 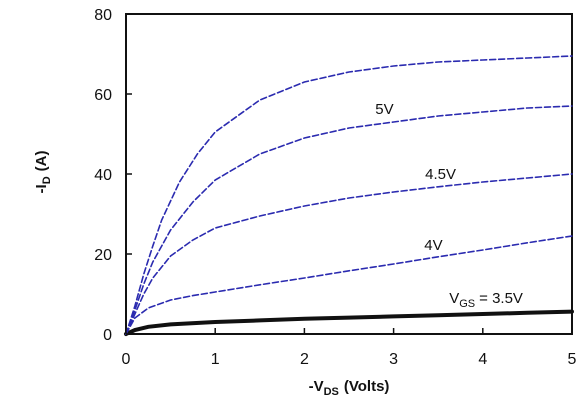 What do you see at coordinates (467, 304) in the screenshot?
I see `vgs-subscript: GS` at bounding box center [467, 304].